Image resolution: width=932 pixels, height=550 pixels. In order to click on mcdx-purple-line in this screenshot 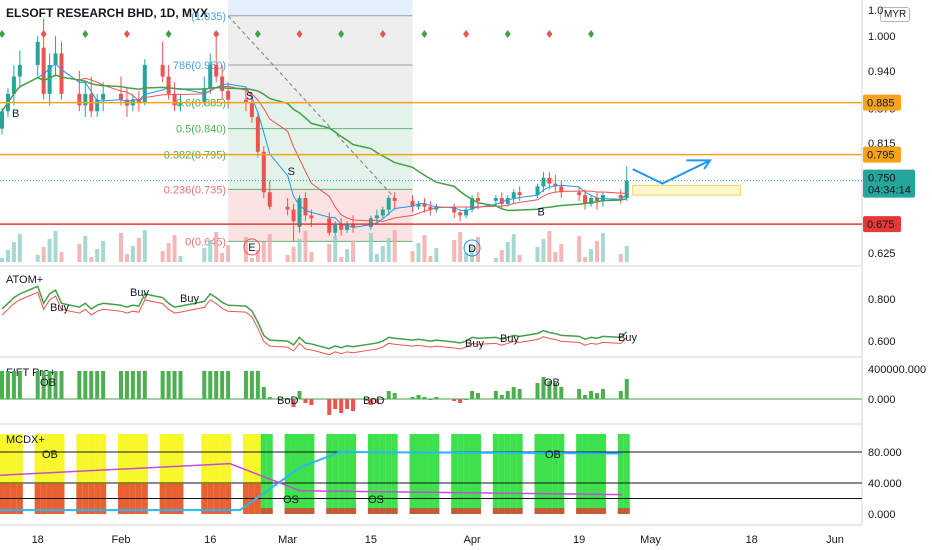, I will do `click(311, 479)`.